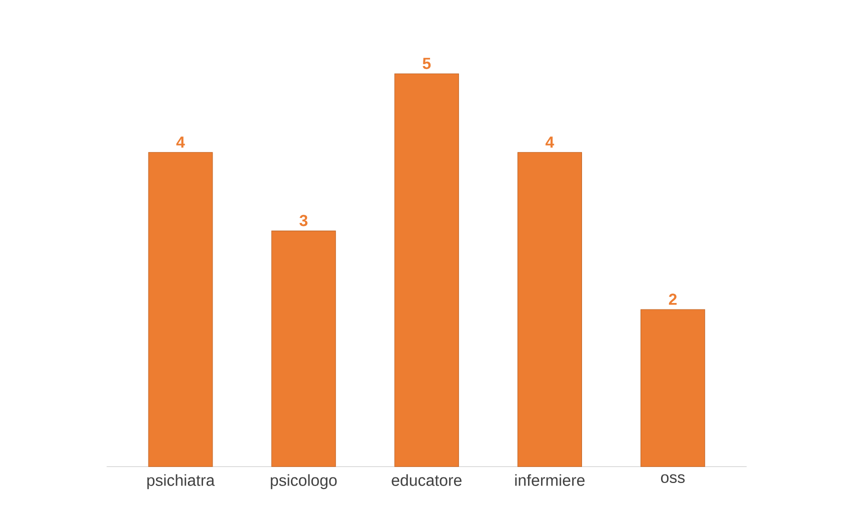  Describe the element at coordinates (304, 220) in the screenshot. I see `data-label: 3` at that location.